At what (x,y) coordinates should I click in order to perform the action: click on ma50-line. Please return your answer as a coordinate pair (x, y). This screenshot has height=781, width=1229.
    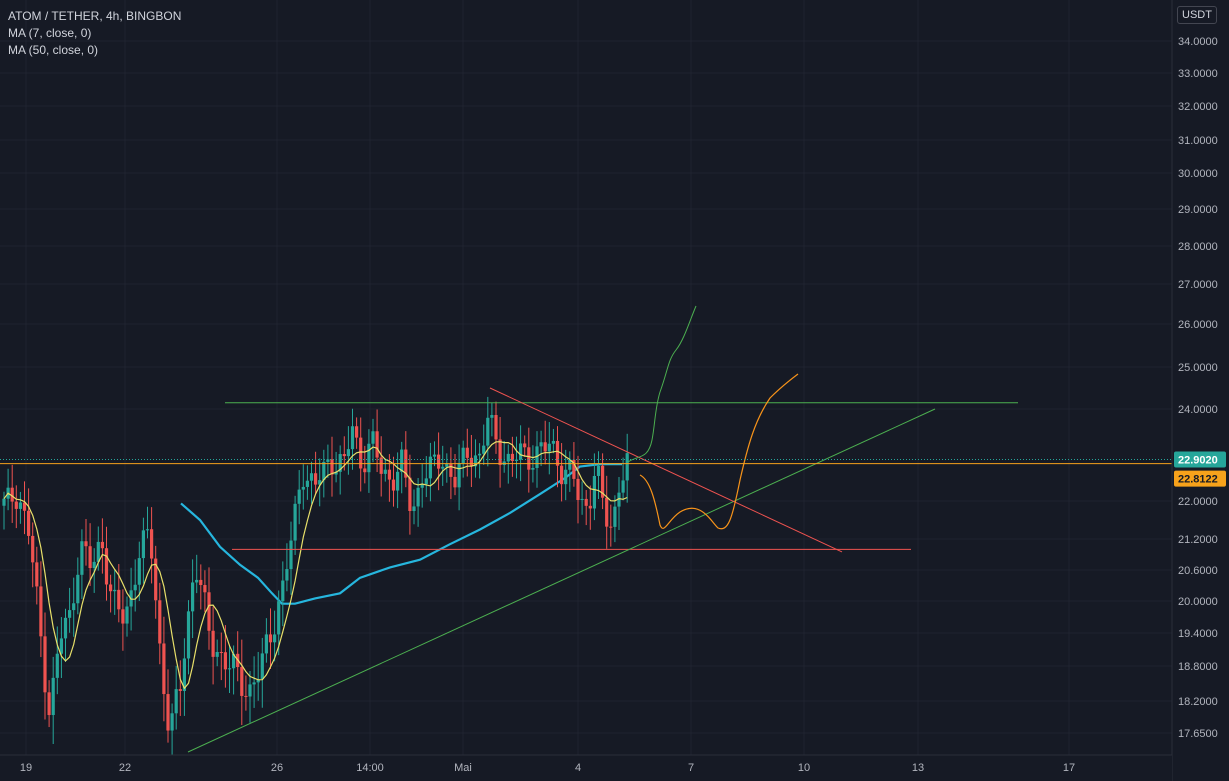
    Looking at the image, I should click on (401, 534).